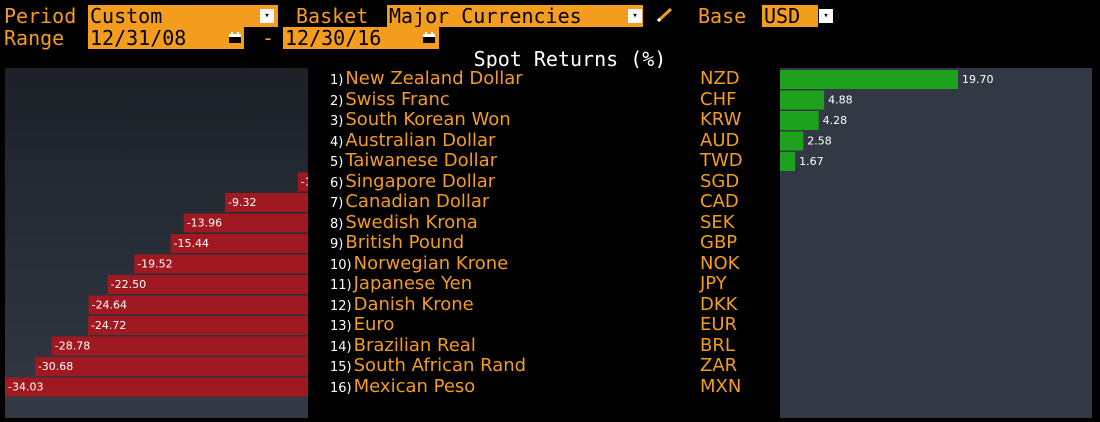 The height and width of the screenshot is (422, 1100). What do you see at coordinates (191, 243) in the screenshot?
I see `bar-value-label: -15.44` at bounding box center [191, 243].